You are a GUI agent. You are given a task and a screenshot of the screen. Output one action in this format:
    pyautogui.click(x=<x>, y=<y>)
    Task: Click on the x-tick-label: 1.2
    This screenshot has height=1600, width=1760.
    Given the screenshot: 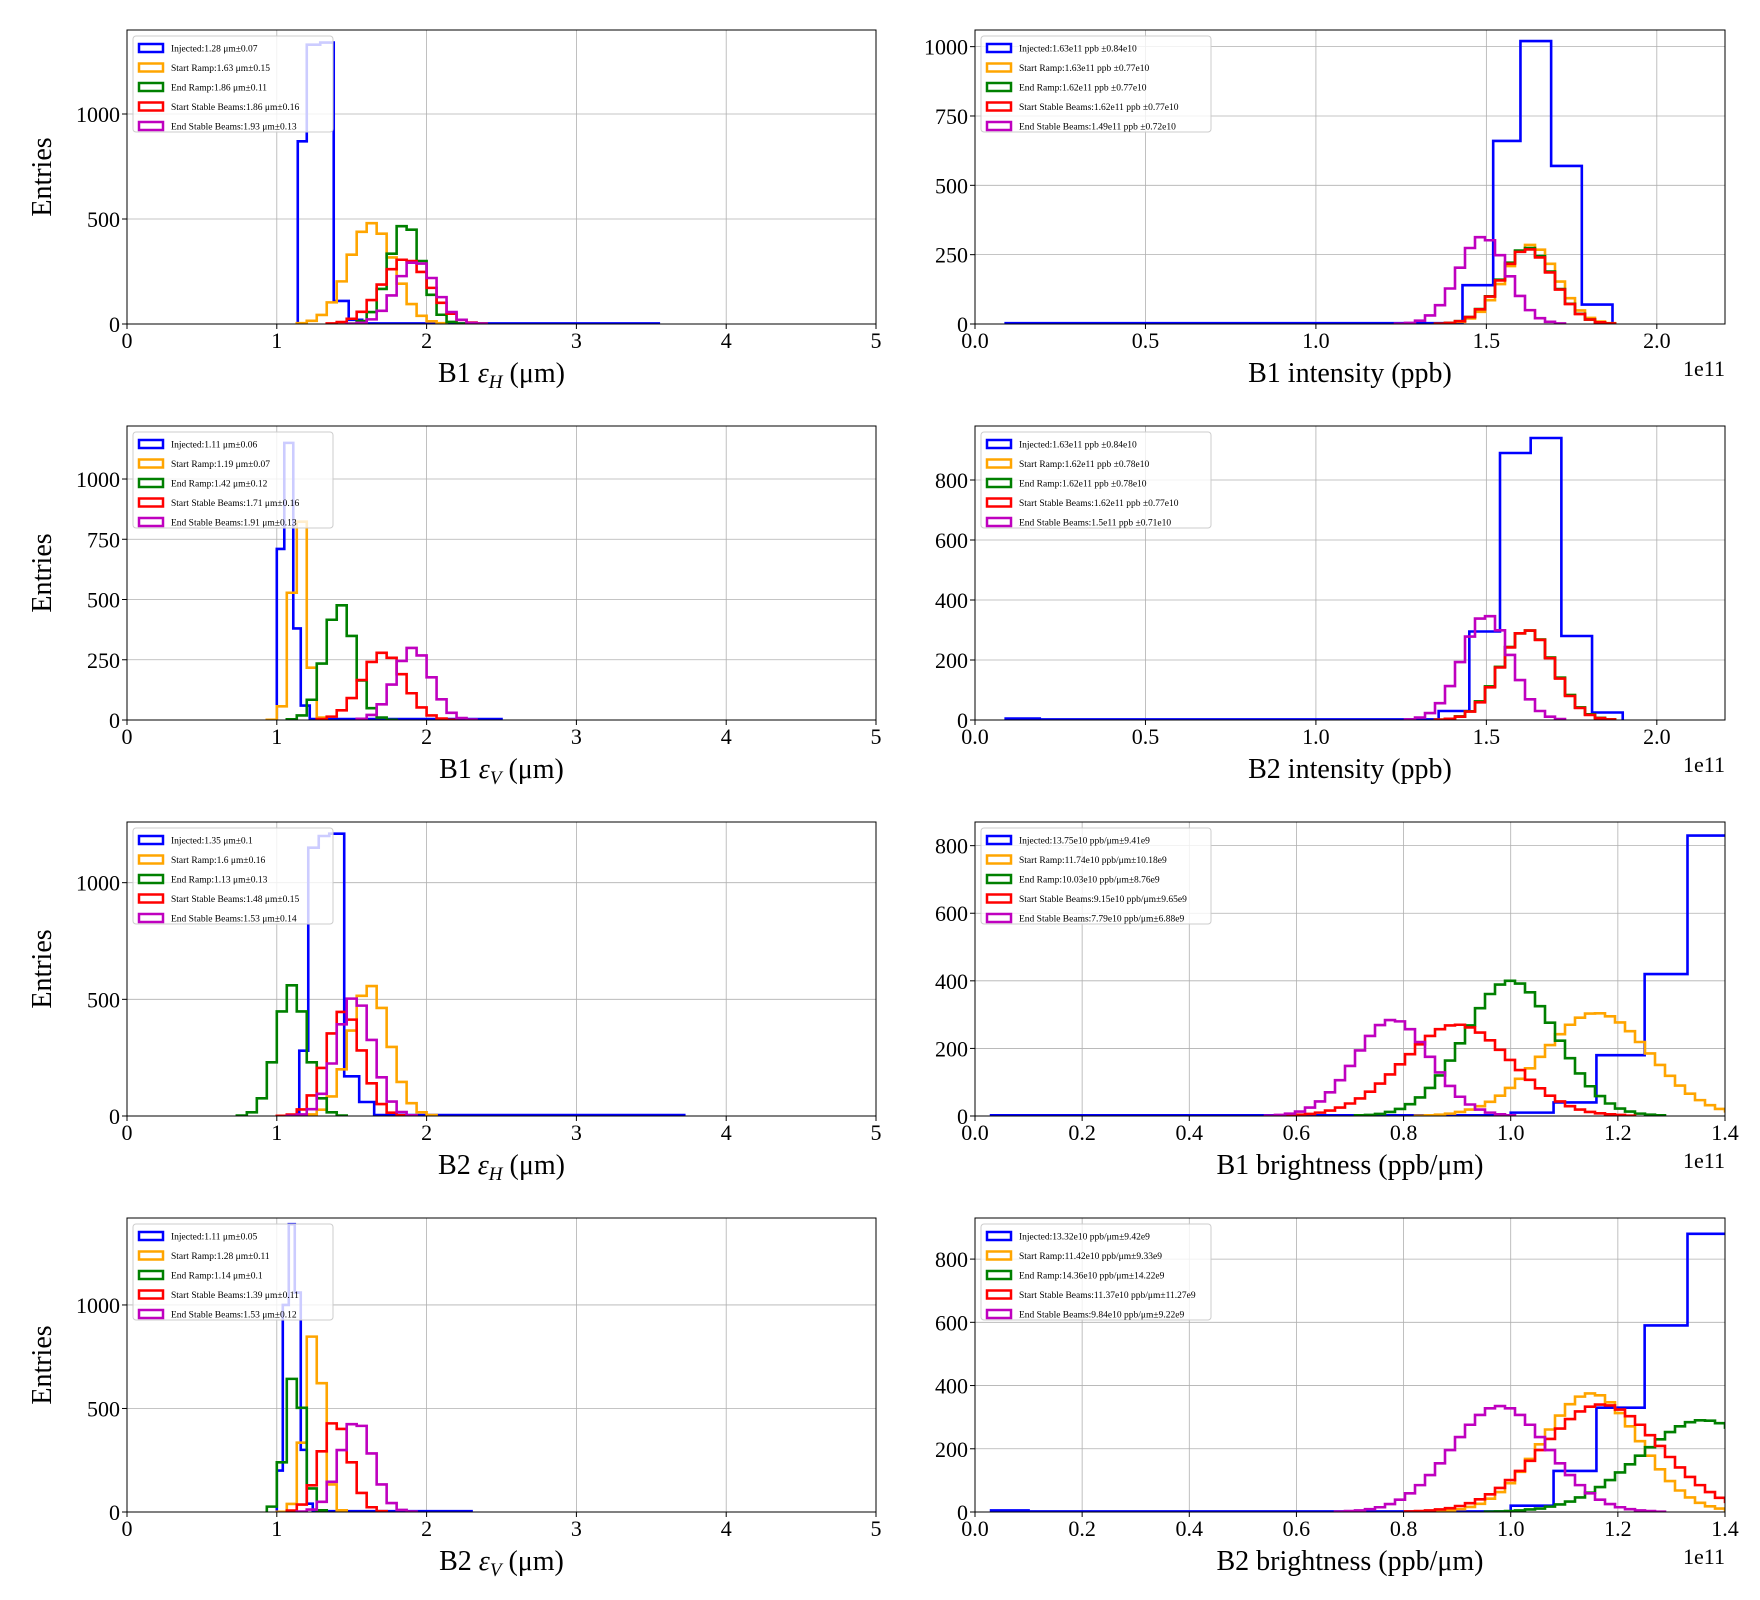 What is the action you would take?
    pyautogui.click(x=1618, y=1528)
    